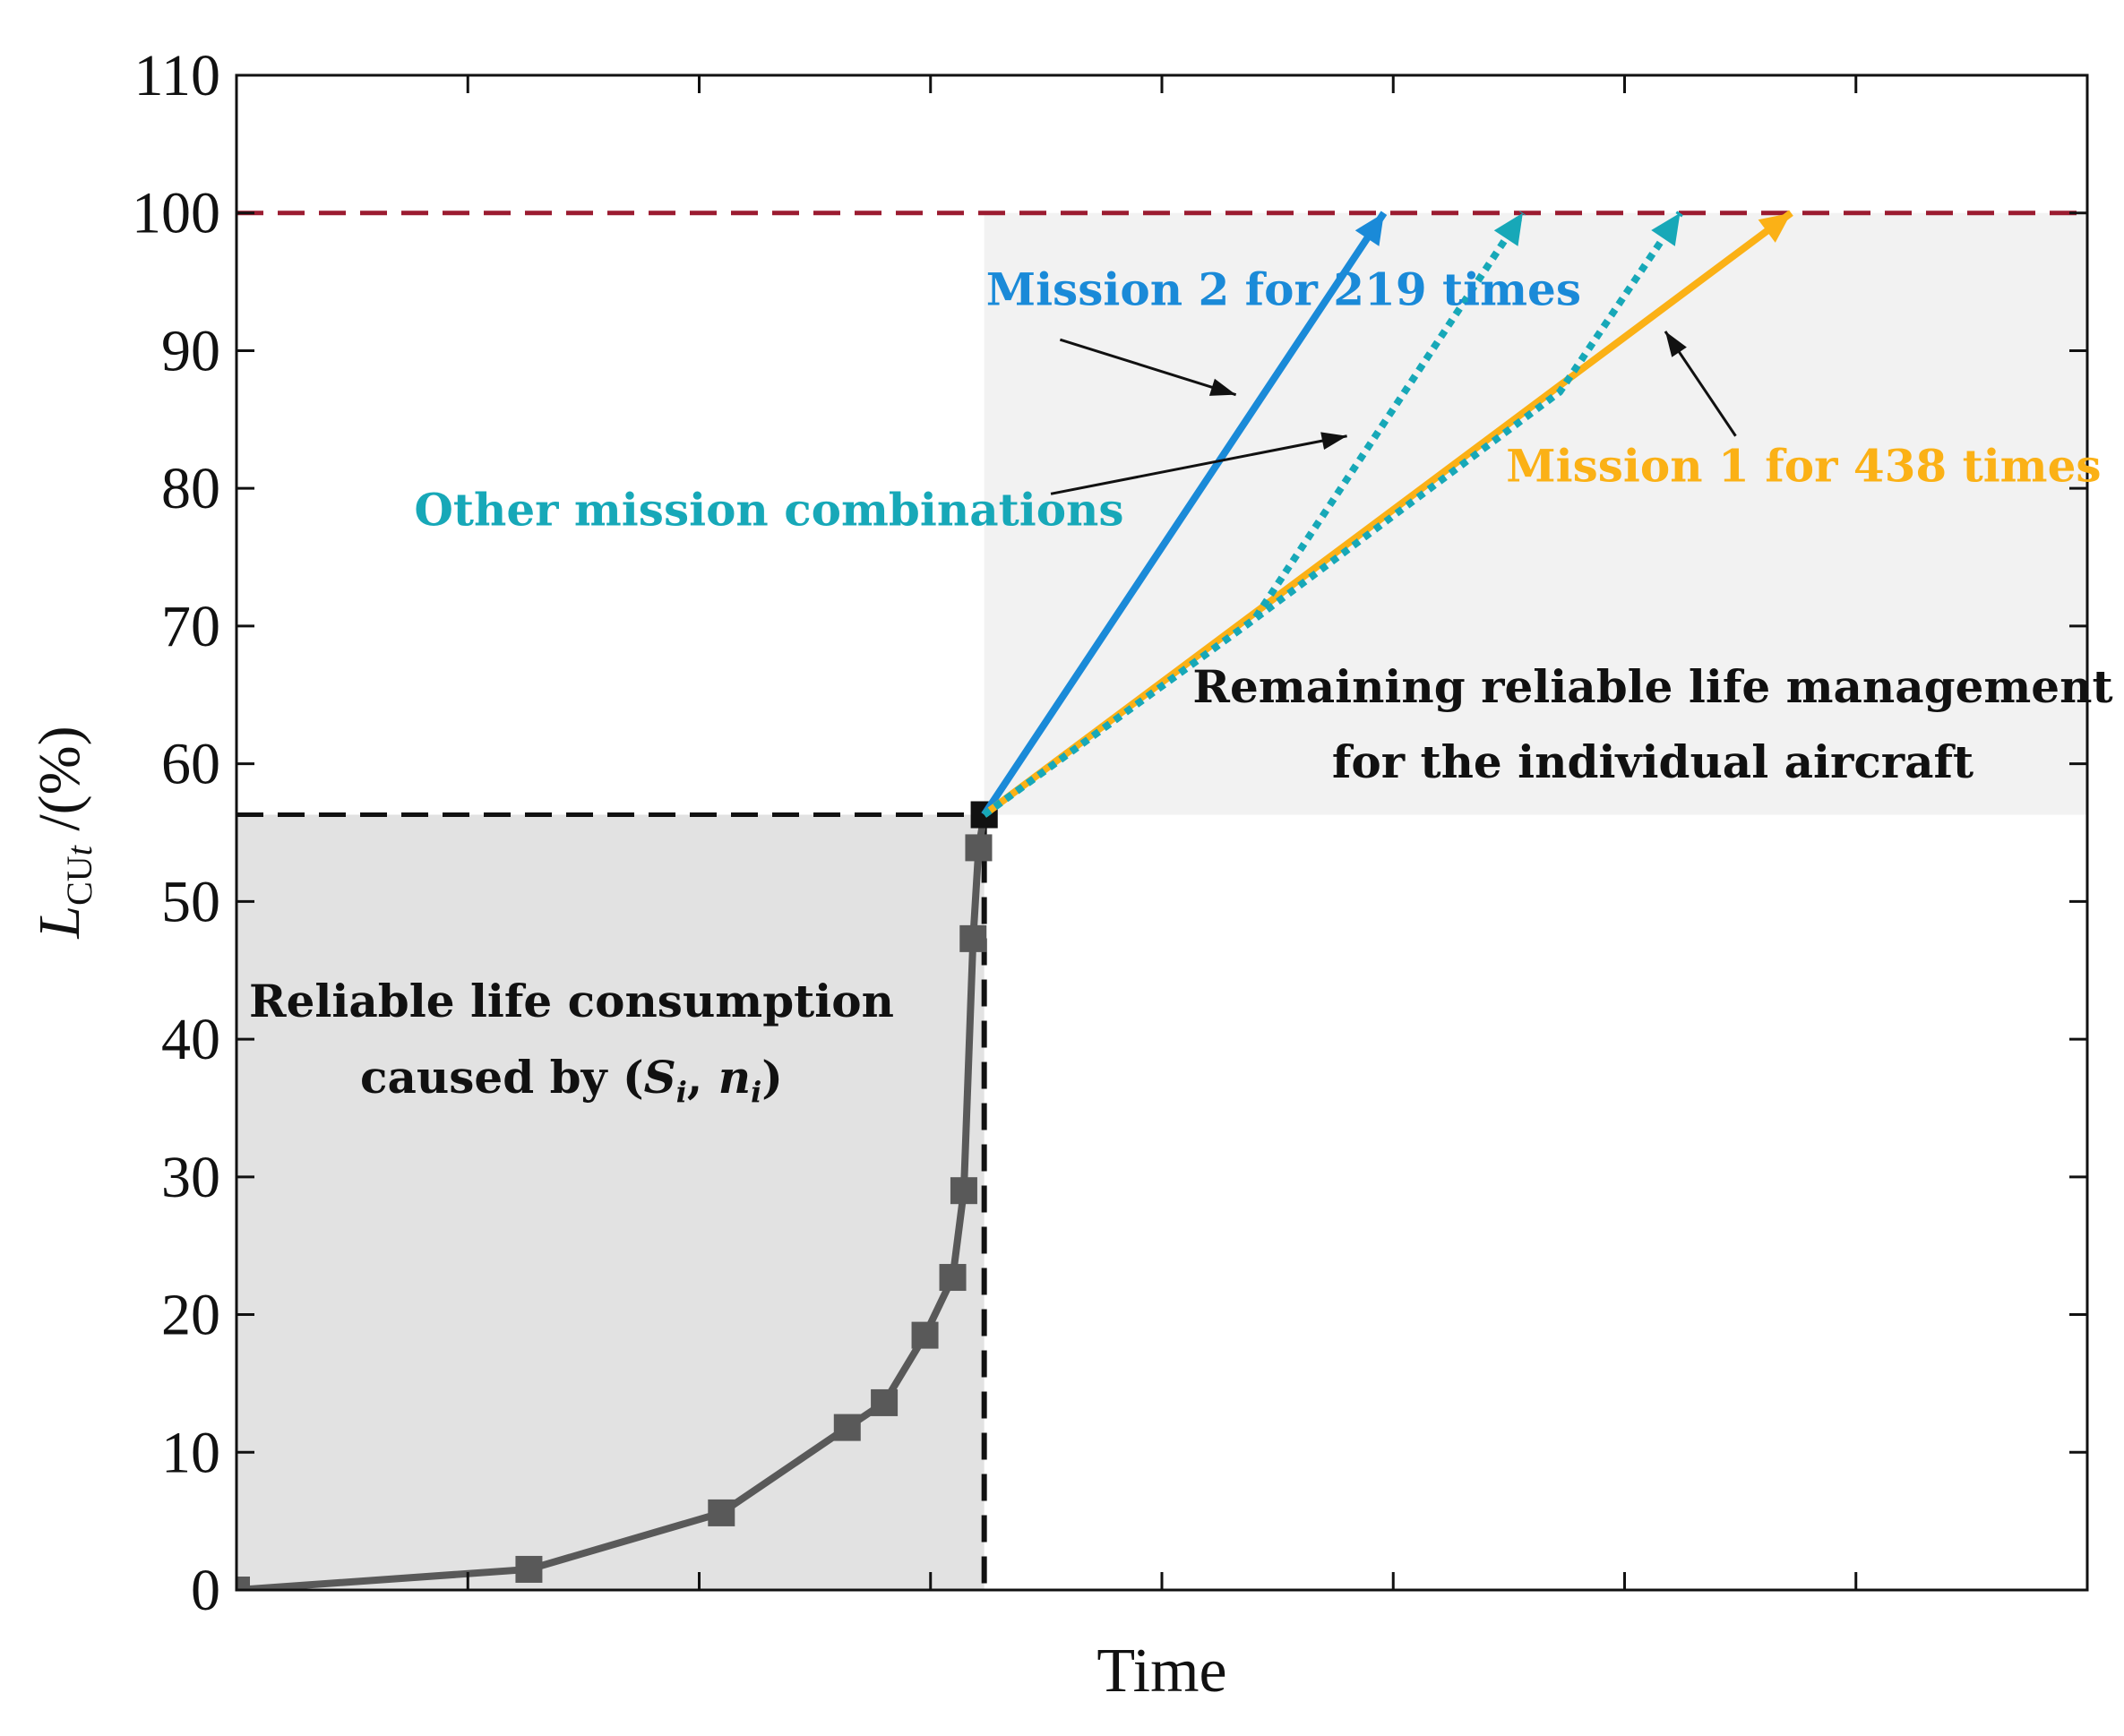 This screenshot has width=2124, height=1736. Describe the element at coordinates (176, 213) in the screenshot. I see `y-tick-label: 100` at that location.